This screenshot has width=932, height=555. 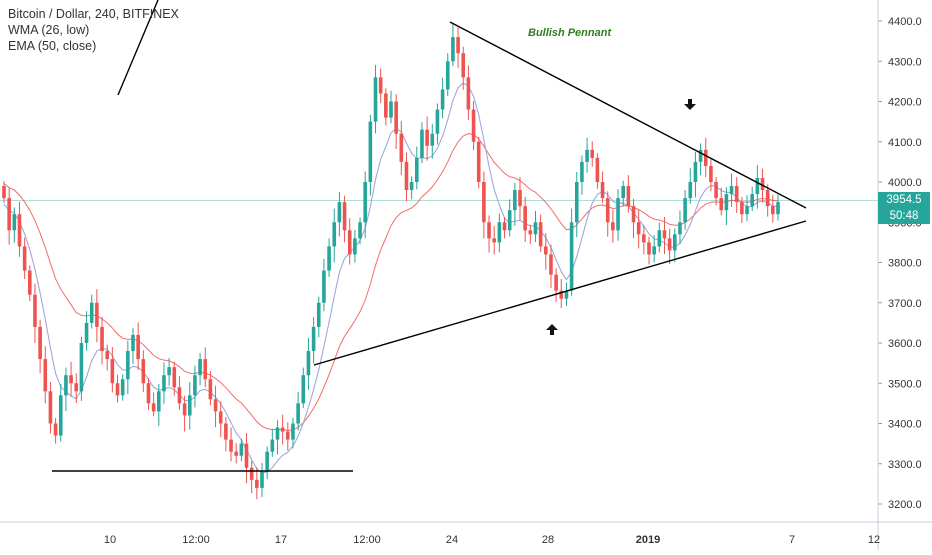 What do you see at coordinates (138, 48) in the screenshot?
I see `flagpole-line` at bounding box center [138, 48].